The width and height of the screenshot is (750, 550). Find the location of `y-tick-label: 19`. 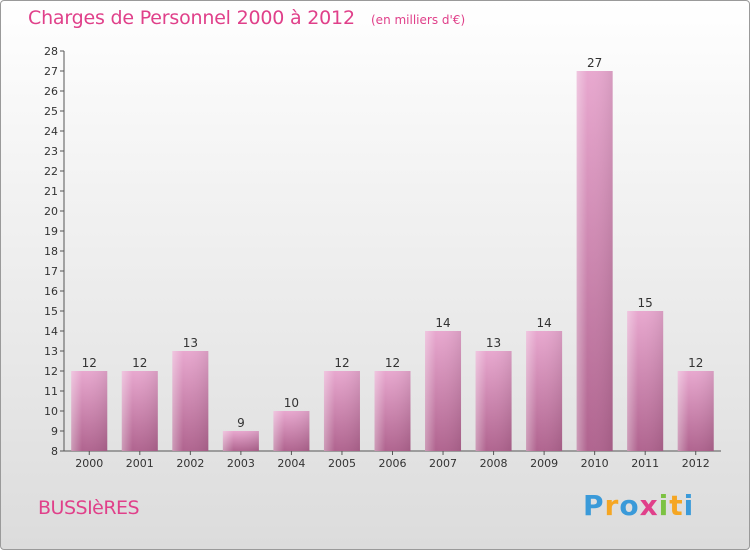

y-tick-label: 19 is located at coordinates (51, 231).